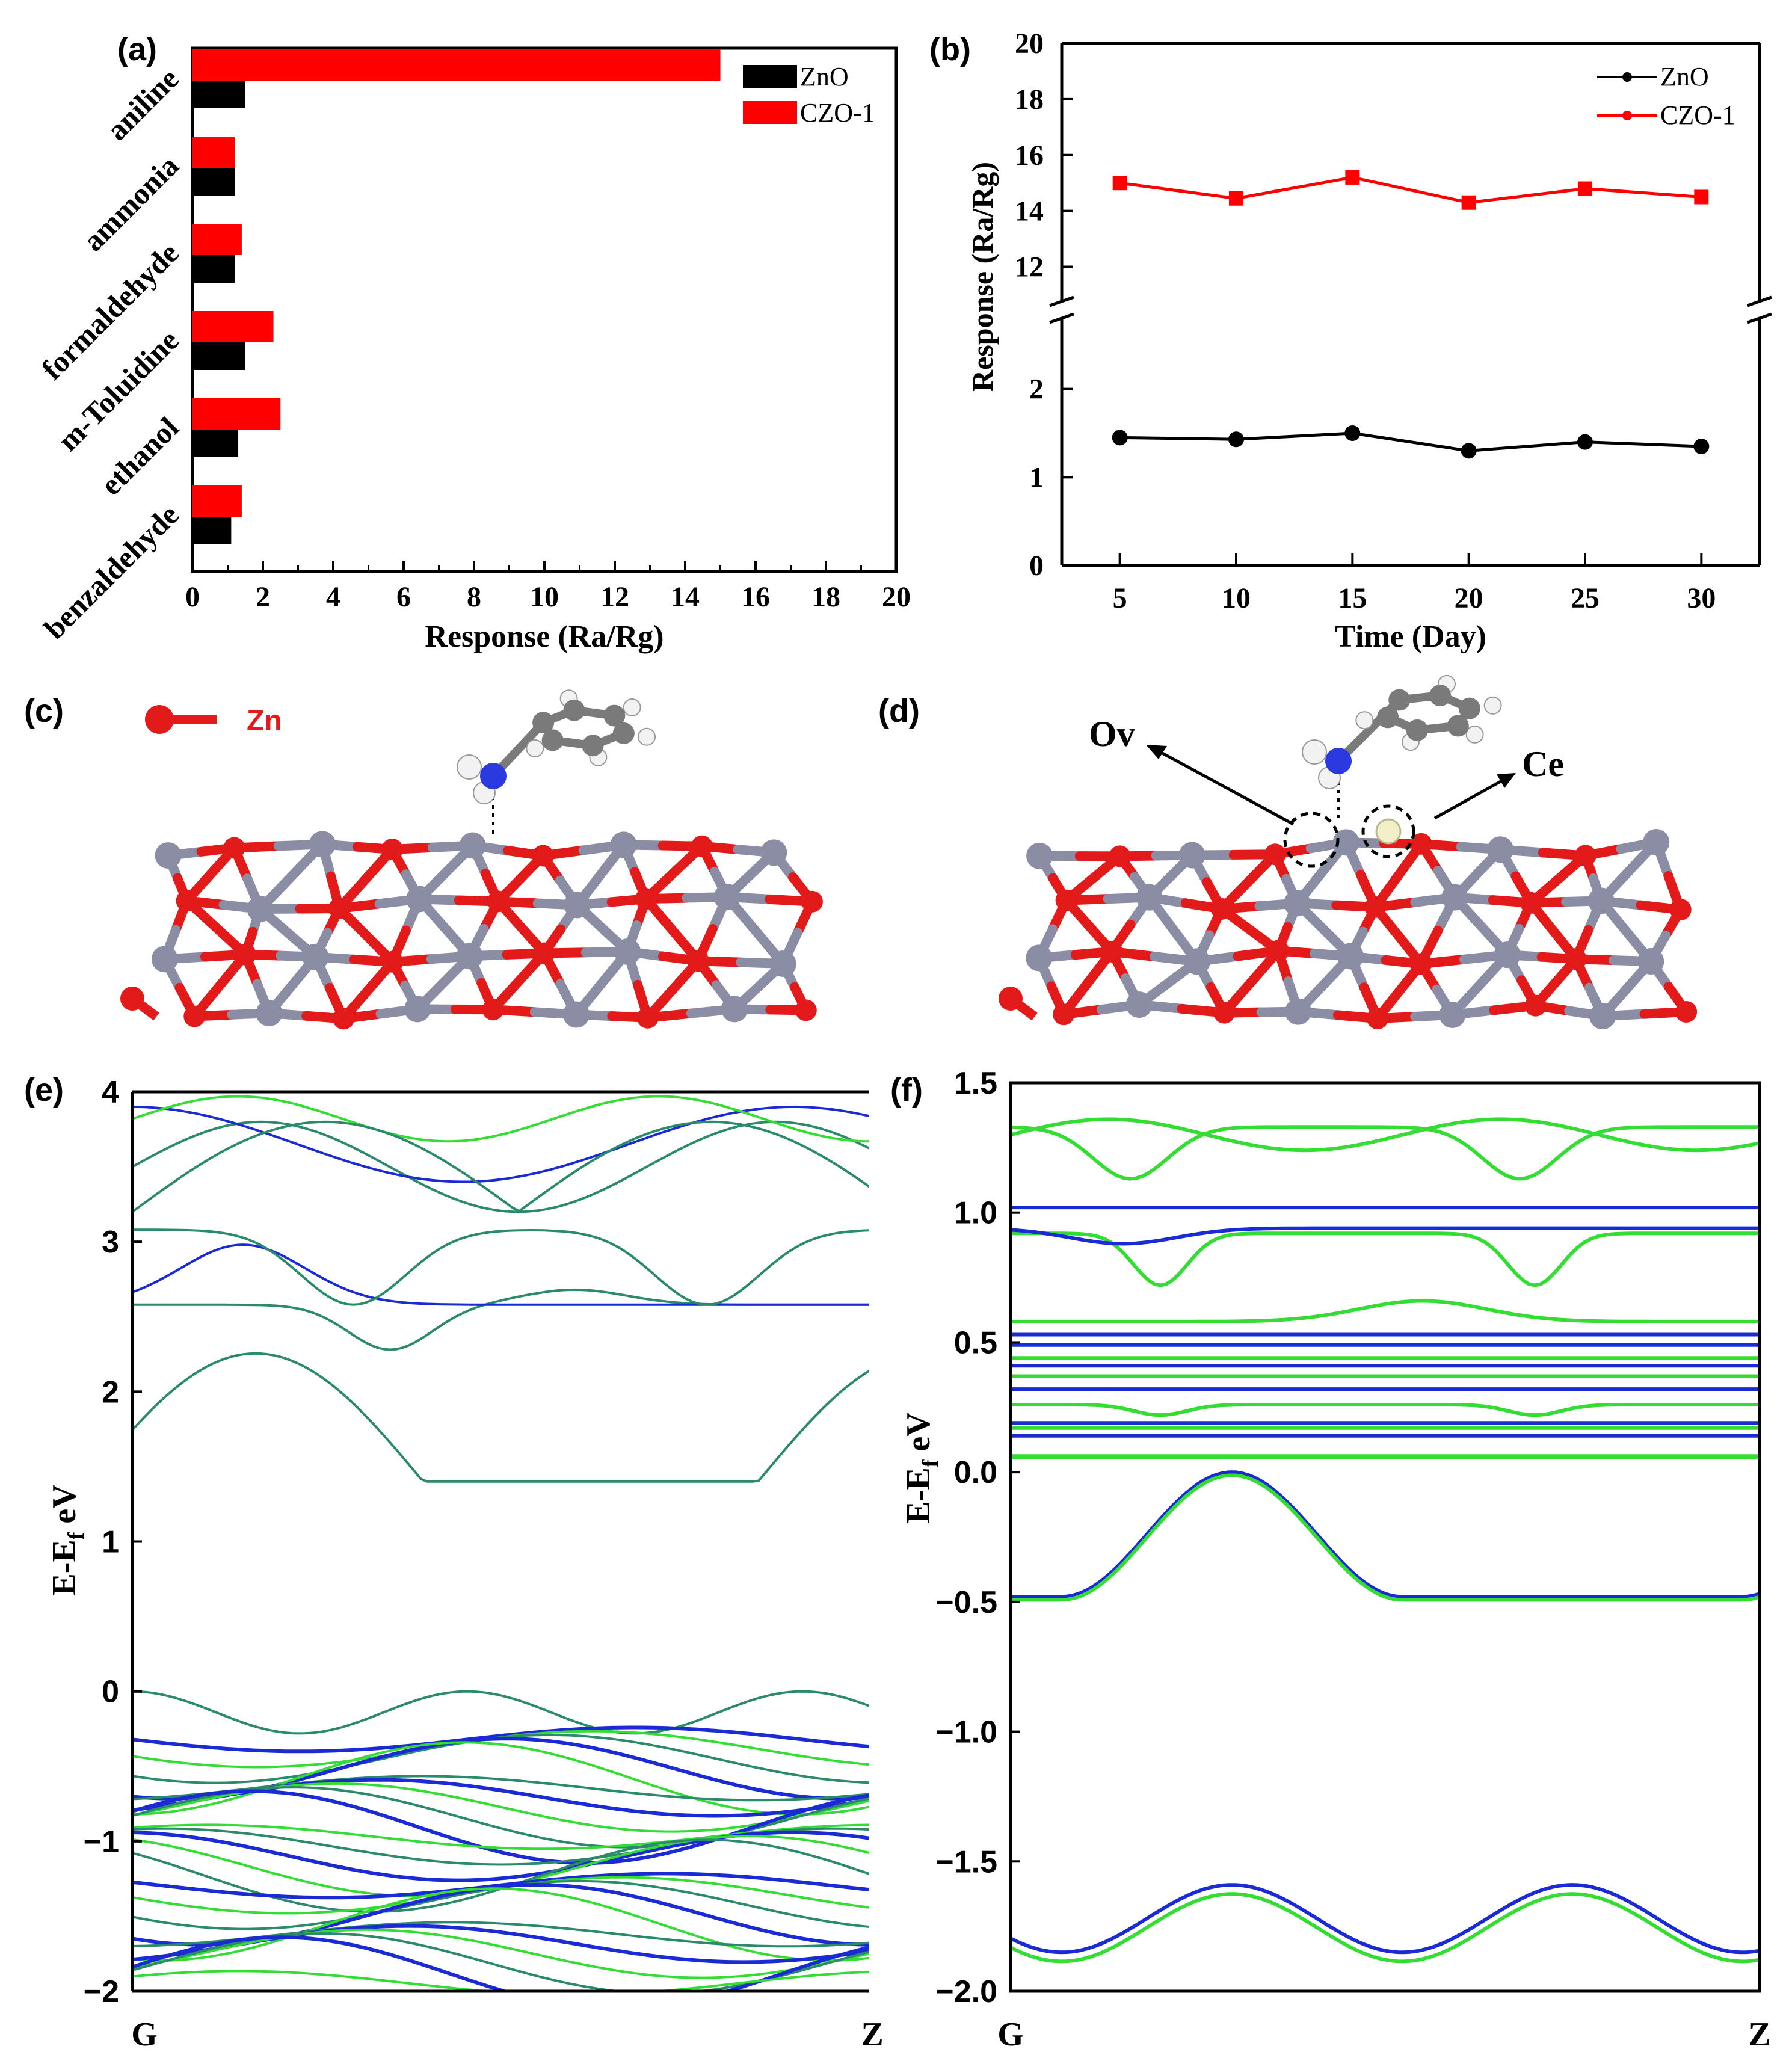 The height and width of the screenshot is (2058, 1792). What do you see at coordinates (213, 152) in the screenshot?
I see `bar-czo-ammonia` at bounding box center [213, 152].